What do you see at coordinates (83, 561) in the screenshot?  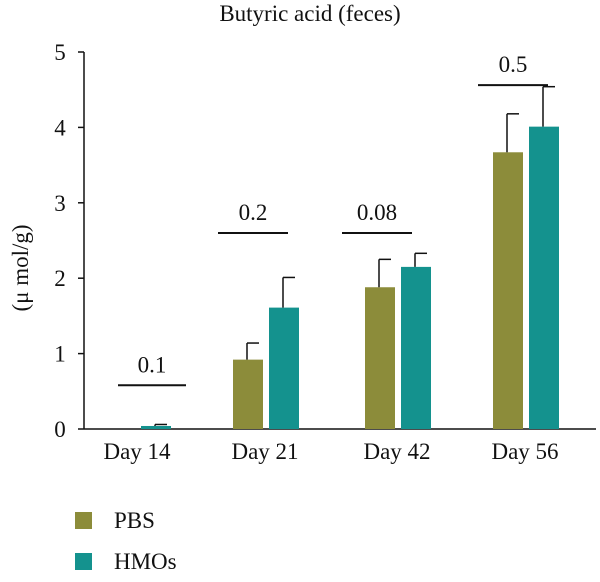 I see `legend-swatch-hmos` at bounding box center [83, 561].